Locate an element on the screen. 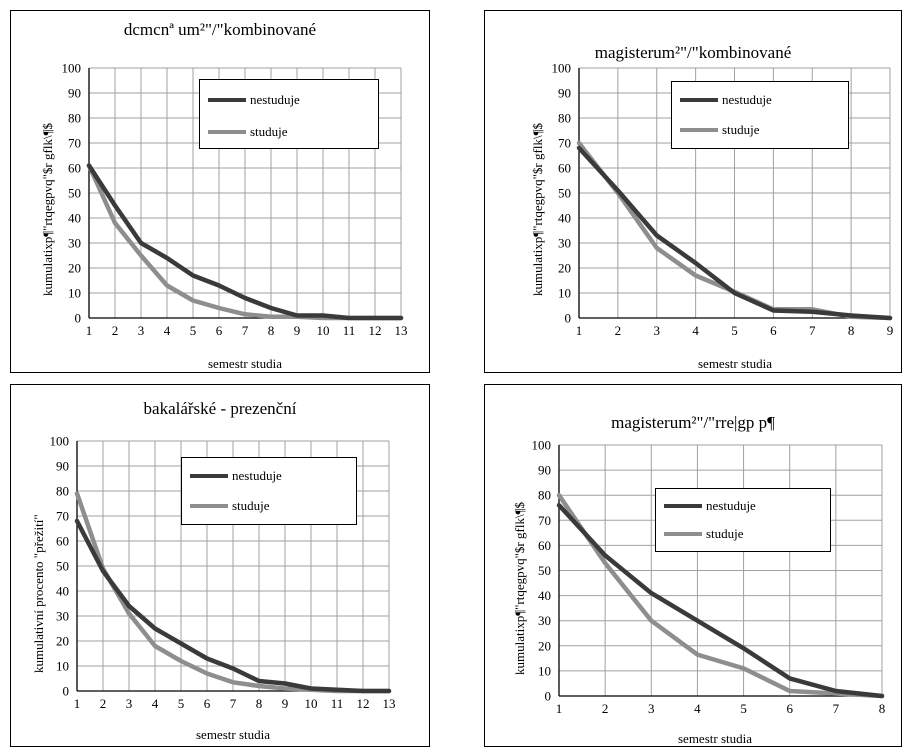 Image resolution: width=912 pixels, height=754 pixels. y-axis-label: kumulatixp¶"rtqegpvq"$r gflk\¶$ is located at coordinates (519, 588).